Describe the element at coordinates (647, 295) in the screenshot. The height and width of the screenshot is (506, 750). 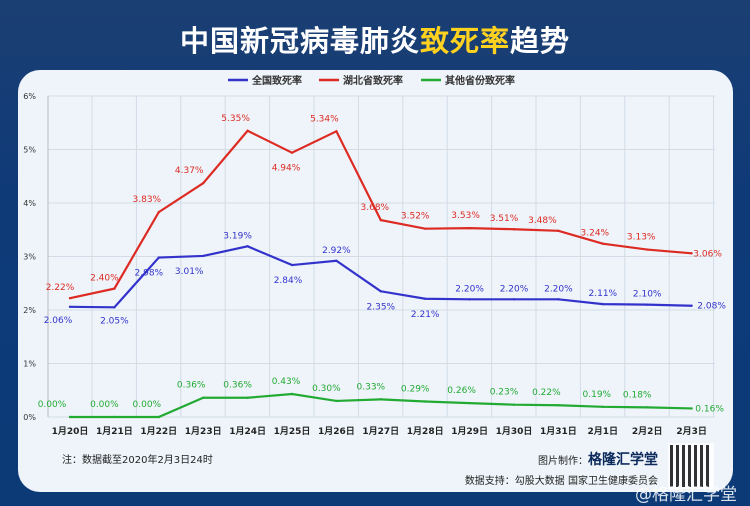
I see `data-label: 2.10%` at that location.